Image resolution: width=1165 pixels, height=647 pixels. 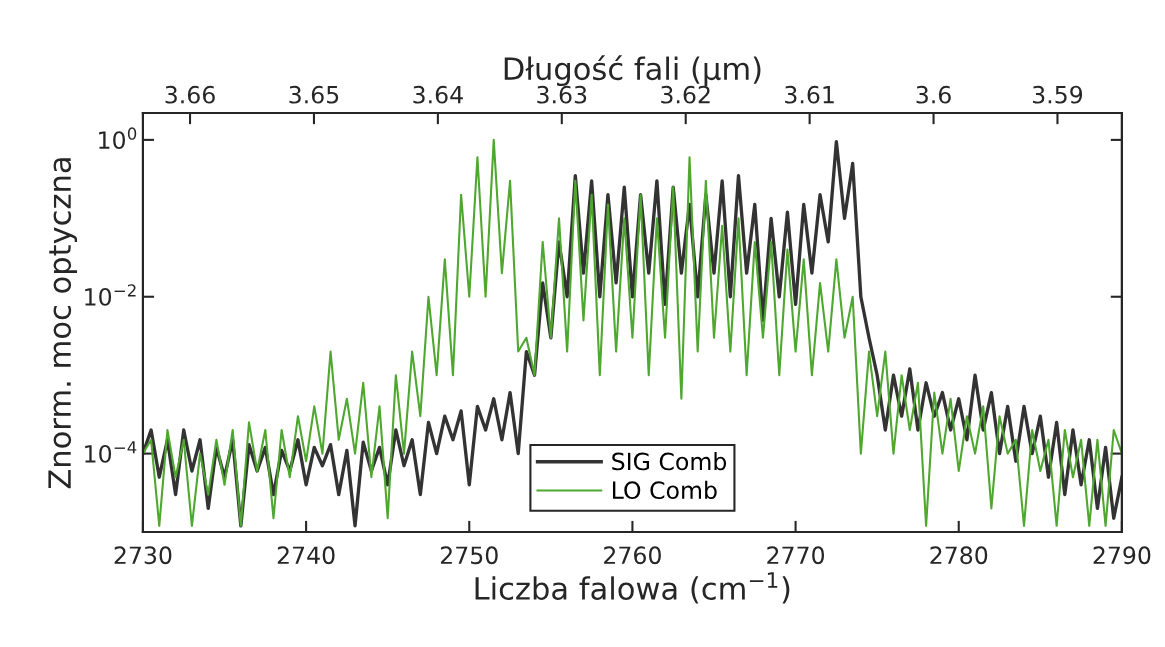 I want to click on x-tick-label: 2790, so click(x=1122, y=555).